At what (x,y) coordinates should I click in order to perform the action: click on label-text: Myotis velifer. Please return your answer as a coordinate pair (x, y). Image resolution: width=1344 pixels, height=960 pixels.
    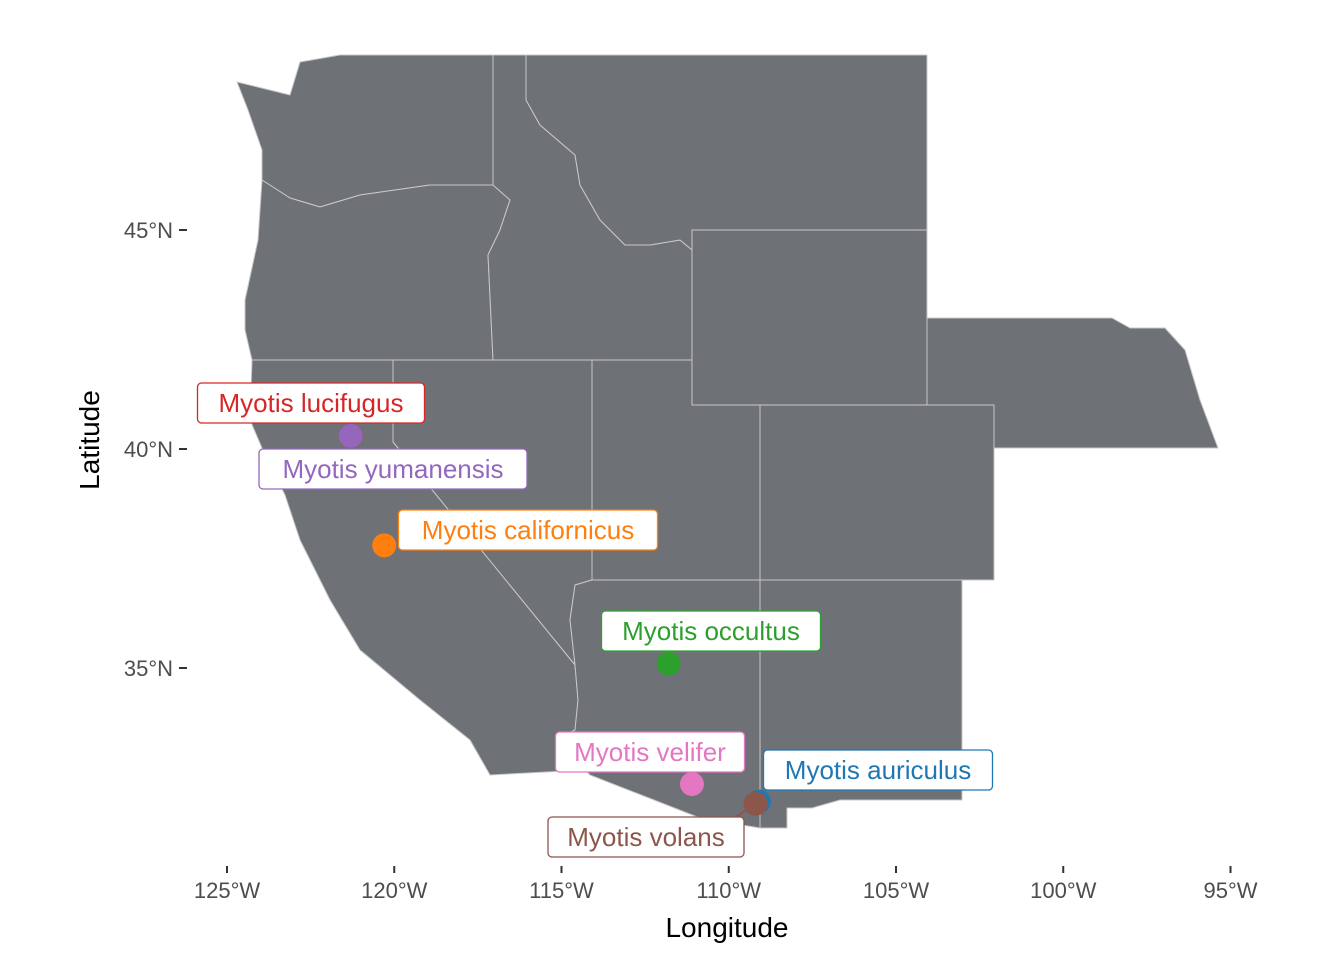
    Looking at the image, I should click on (650, 752).